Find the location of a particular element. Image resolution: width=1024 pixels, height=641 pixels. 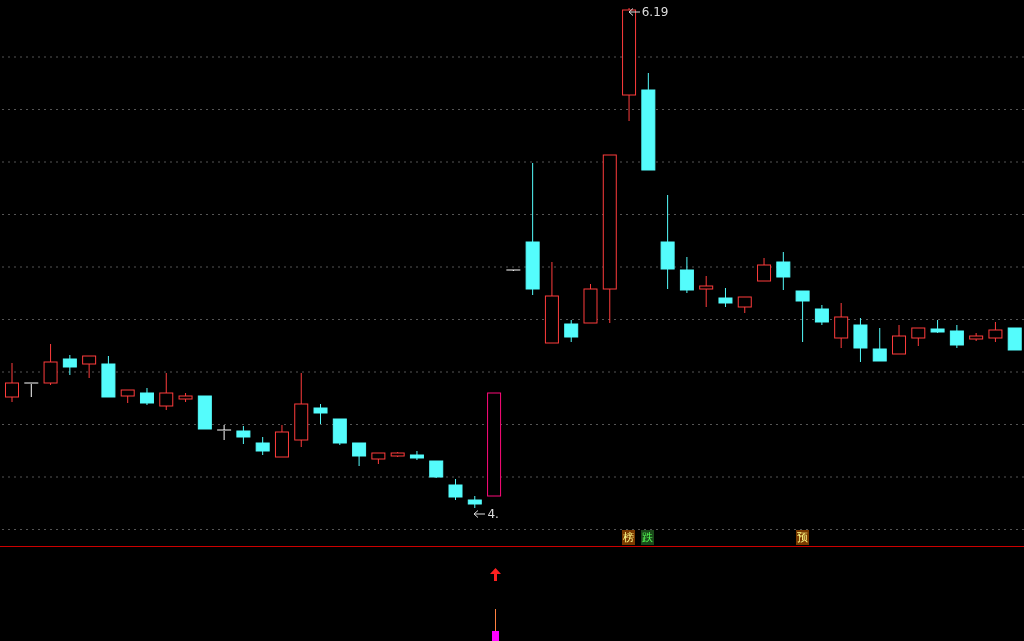

text: 榜 is located at coordinates (628, 537).